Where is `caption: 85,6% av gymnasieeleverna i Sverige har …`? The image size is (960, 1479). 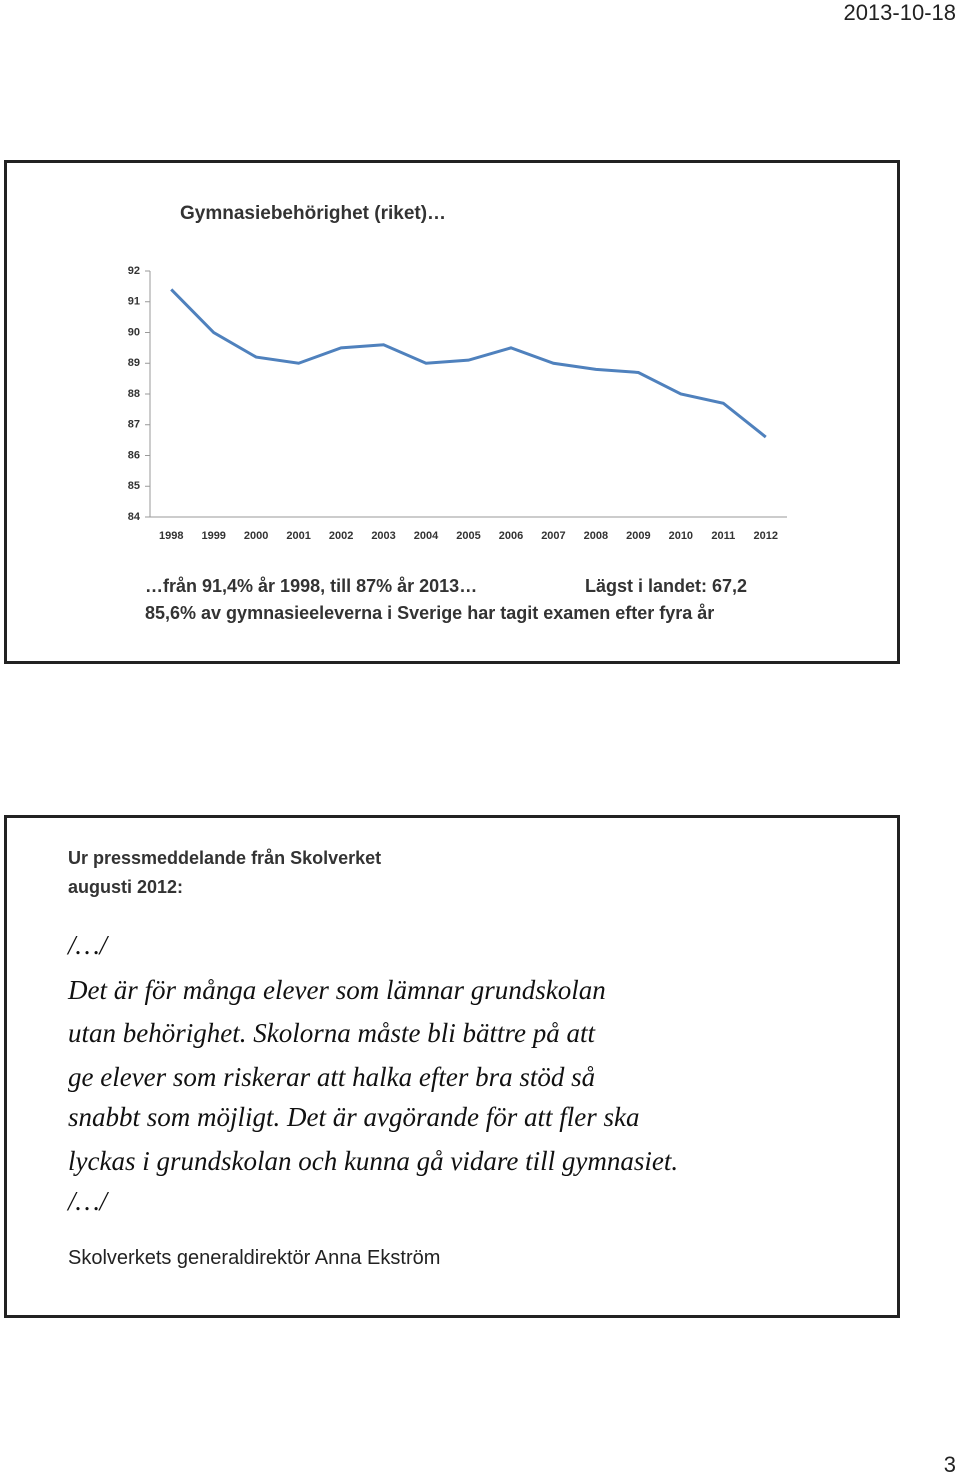 caption: 85,6% av gymnasieeleverna i Sverige har … is located at coordinates (430, 613).